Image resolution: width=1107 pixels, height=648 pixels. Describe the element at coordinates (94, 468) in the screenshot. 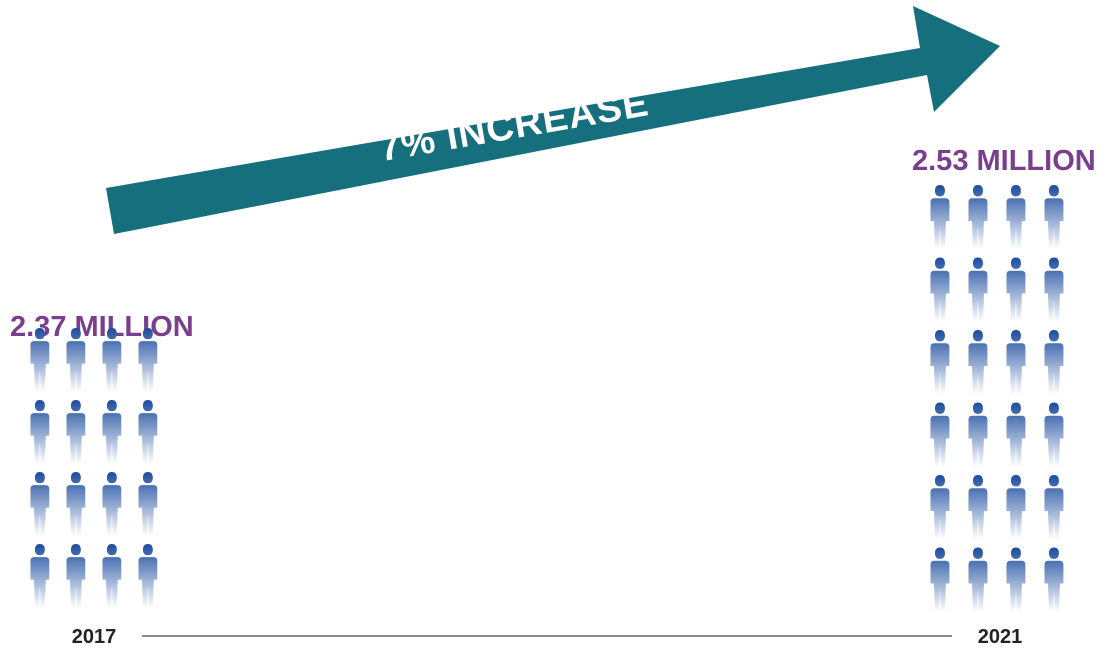

I see `figures-2017` at that location.